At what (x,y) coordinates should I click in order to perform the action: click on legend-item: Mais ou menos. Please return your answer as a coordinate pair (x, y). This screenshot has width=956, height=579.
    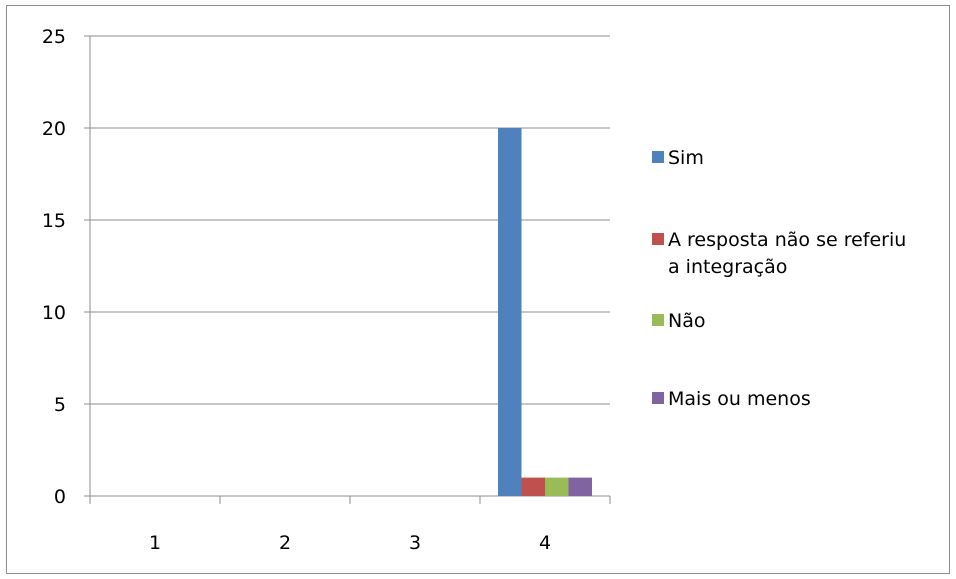
    Looking at the image, I should click on (731, 399).